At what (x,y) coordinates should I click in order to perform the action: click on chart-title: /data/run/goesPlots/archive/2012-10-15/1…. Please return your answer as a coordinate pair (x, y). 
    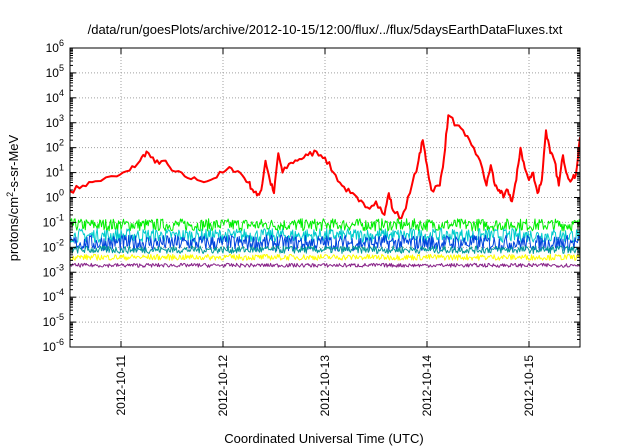
    Looking at the image, I should click on (325, 29).